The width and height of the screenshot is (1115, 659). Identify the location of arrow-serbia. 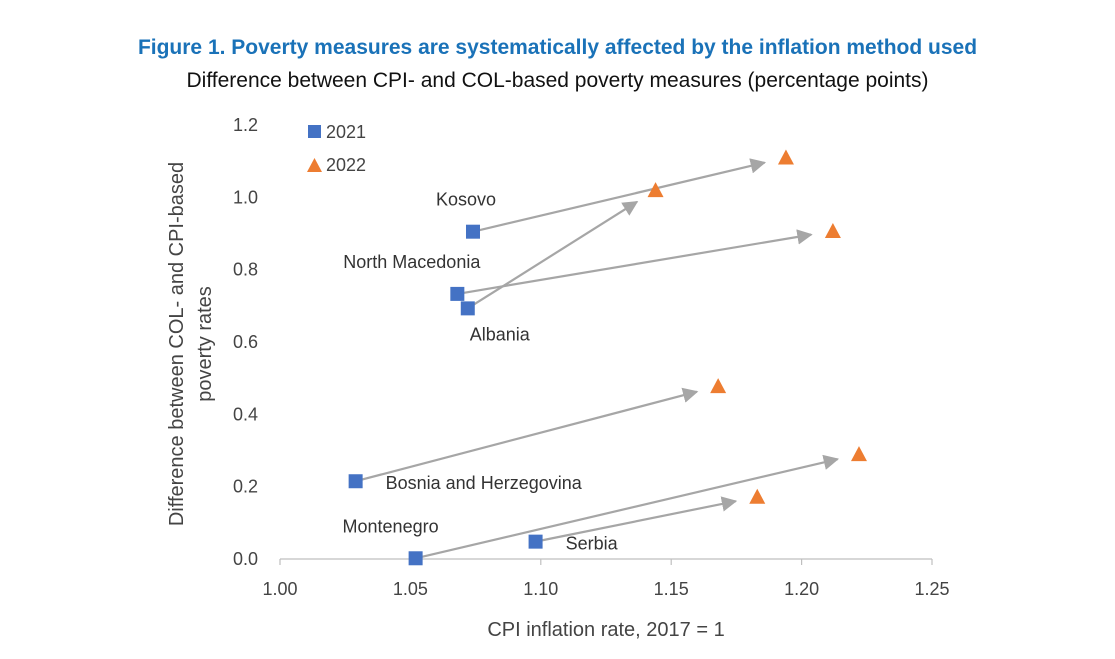
(636, 519).